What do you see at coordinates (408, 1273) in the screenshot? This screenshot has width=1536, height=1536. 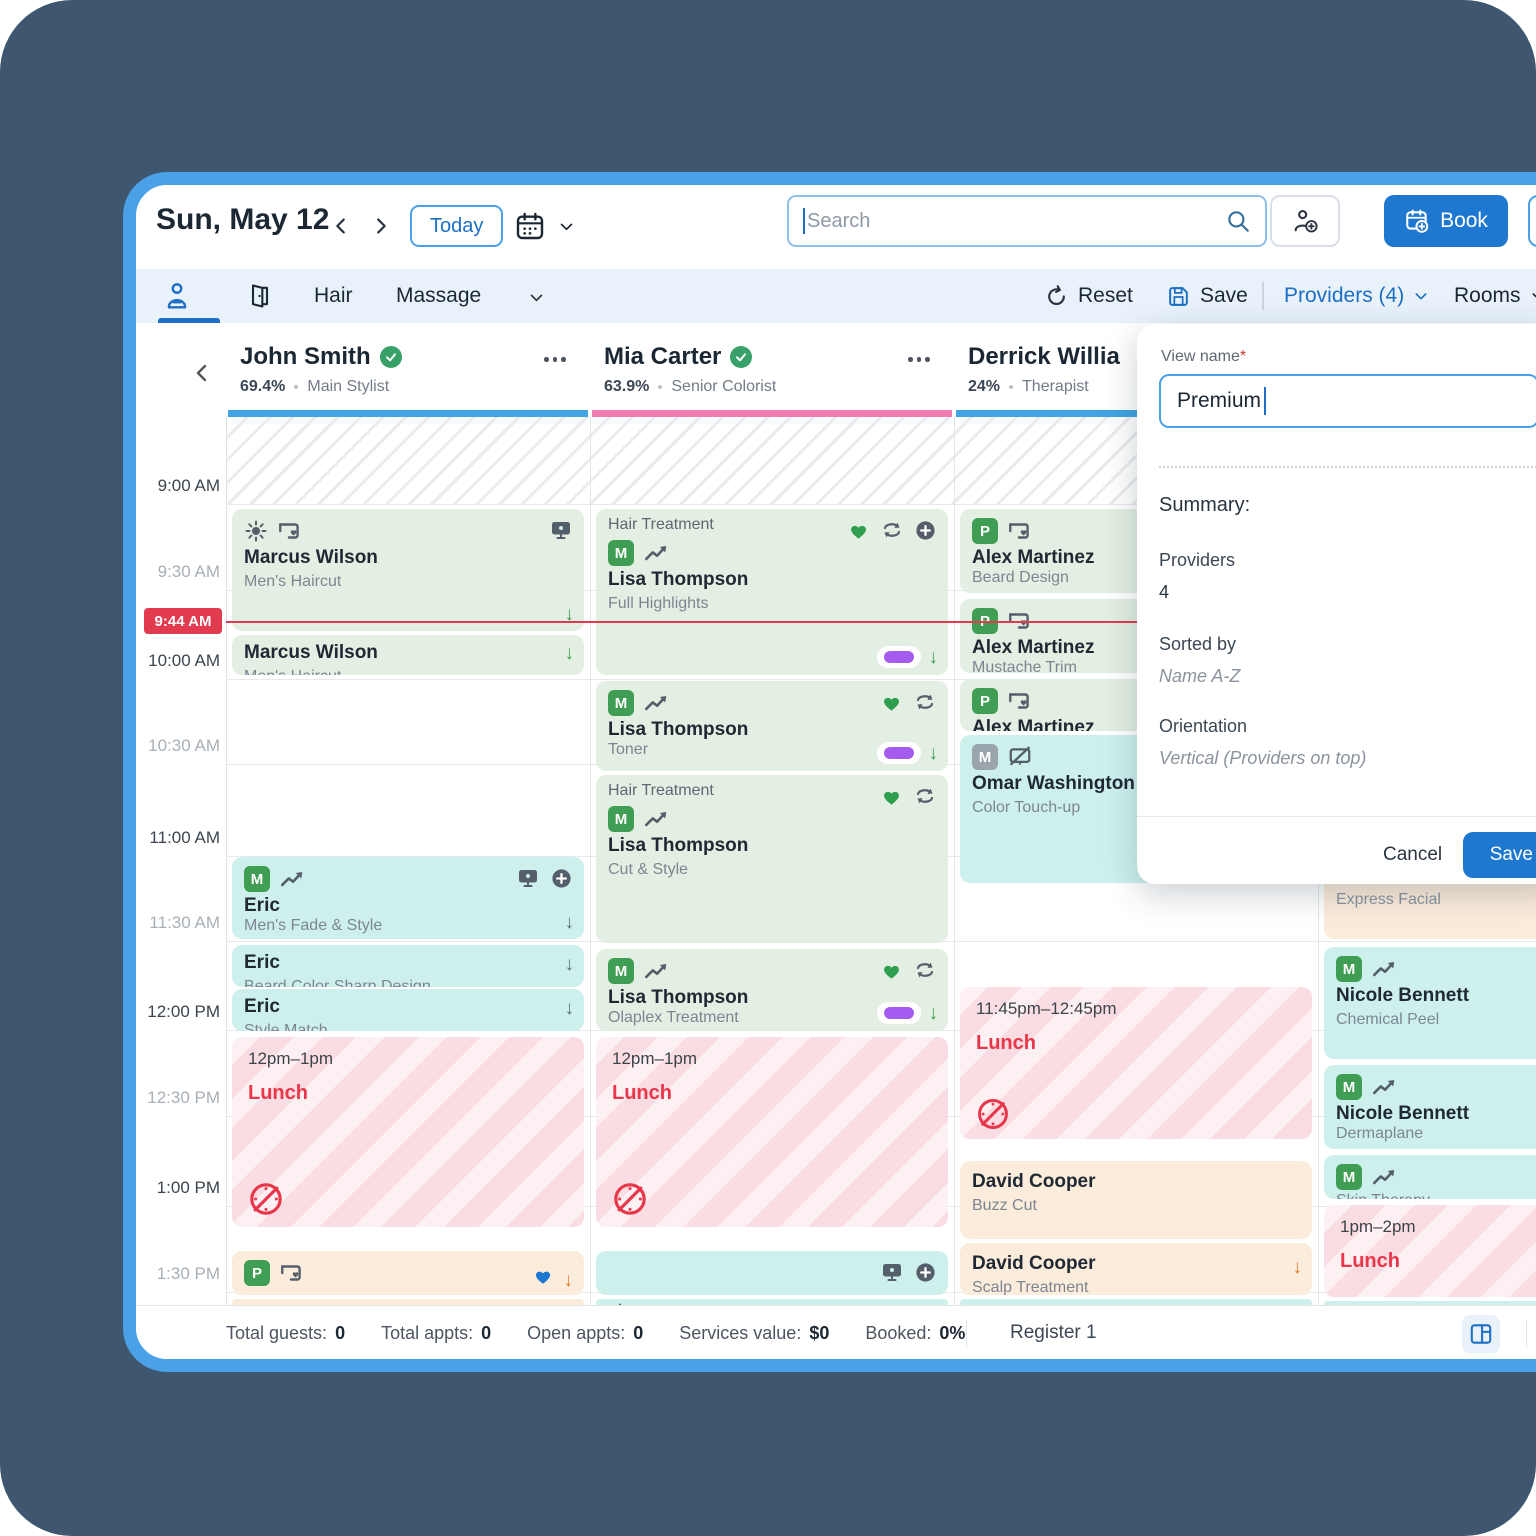 I see `appointment-peach-1: P ↓` at bounding box center [408, 1273].